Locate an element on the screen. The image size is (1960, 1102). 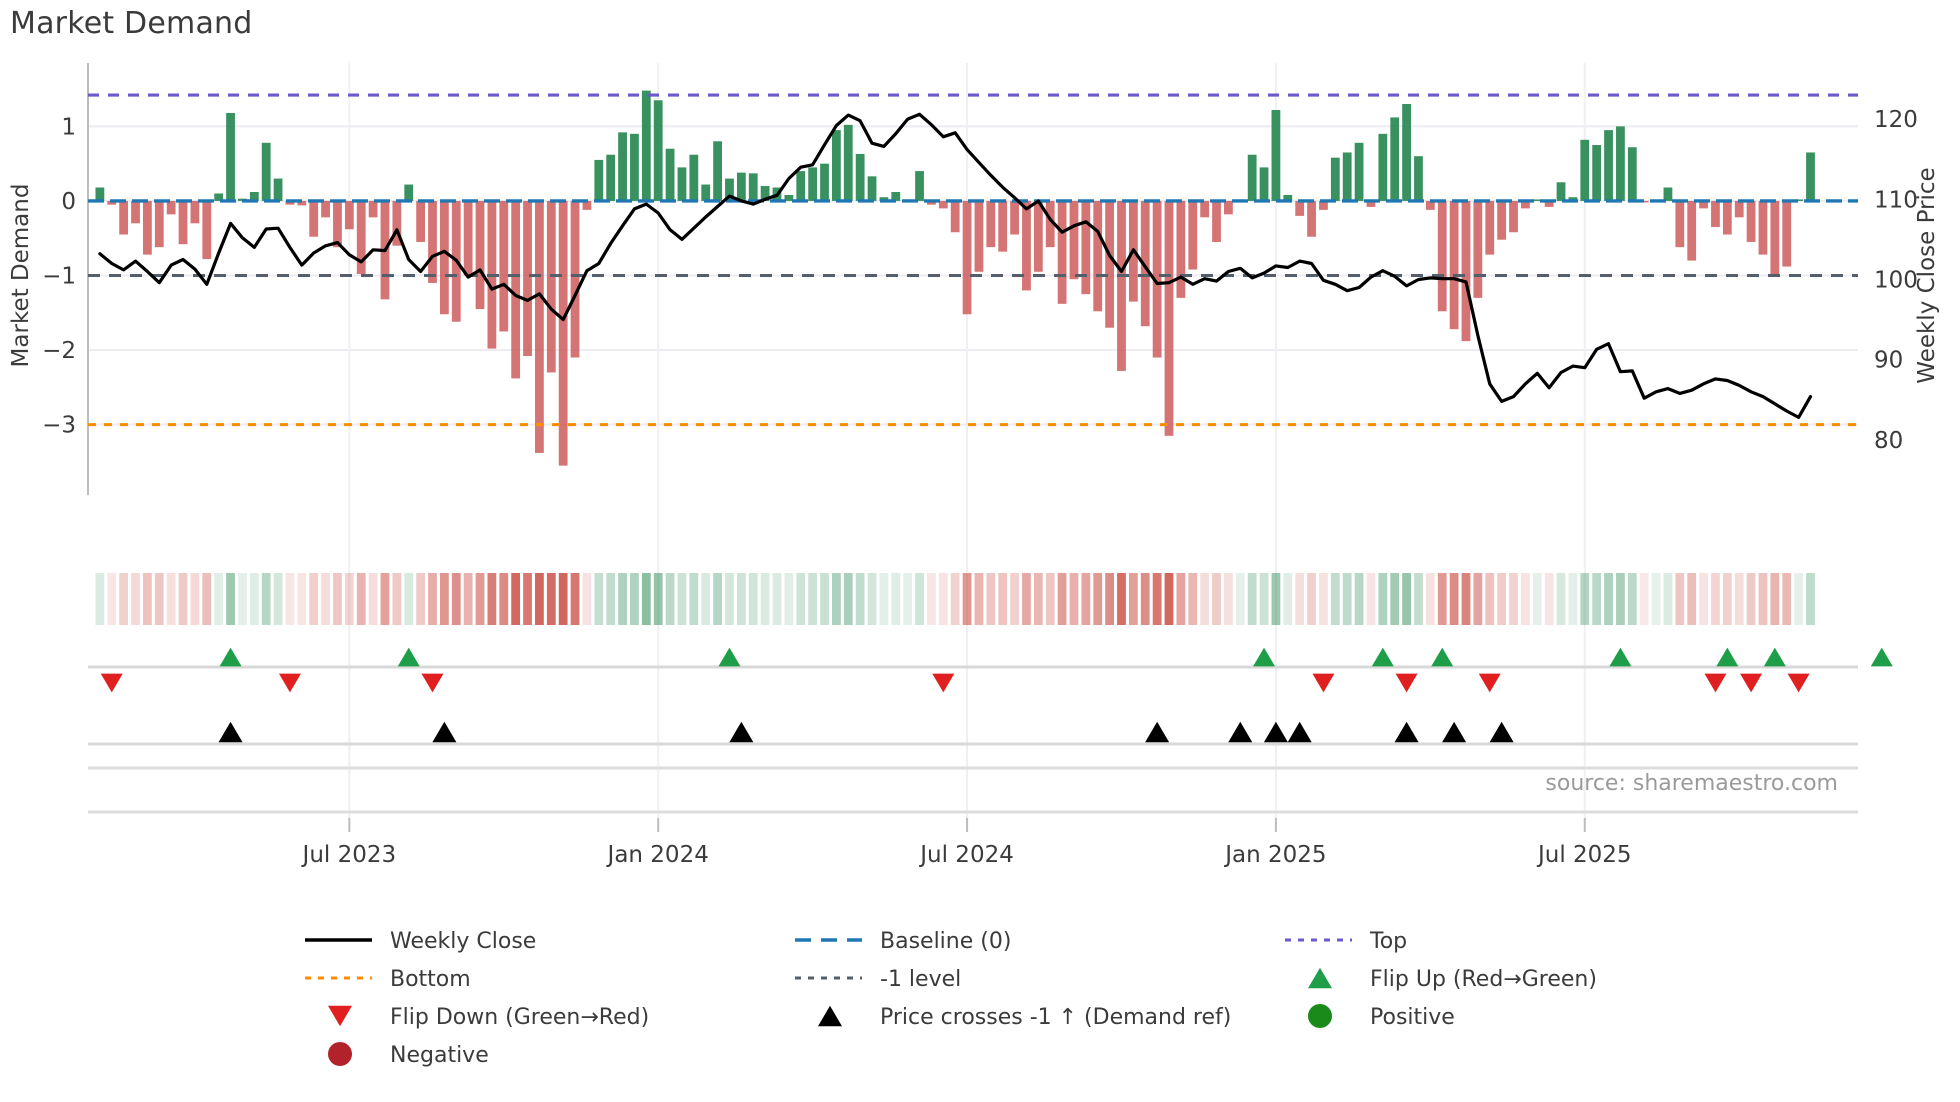
legend-label: Positive is located at coordinates (1412, 1017).